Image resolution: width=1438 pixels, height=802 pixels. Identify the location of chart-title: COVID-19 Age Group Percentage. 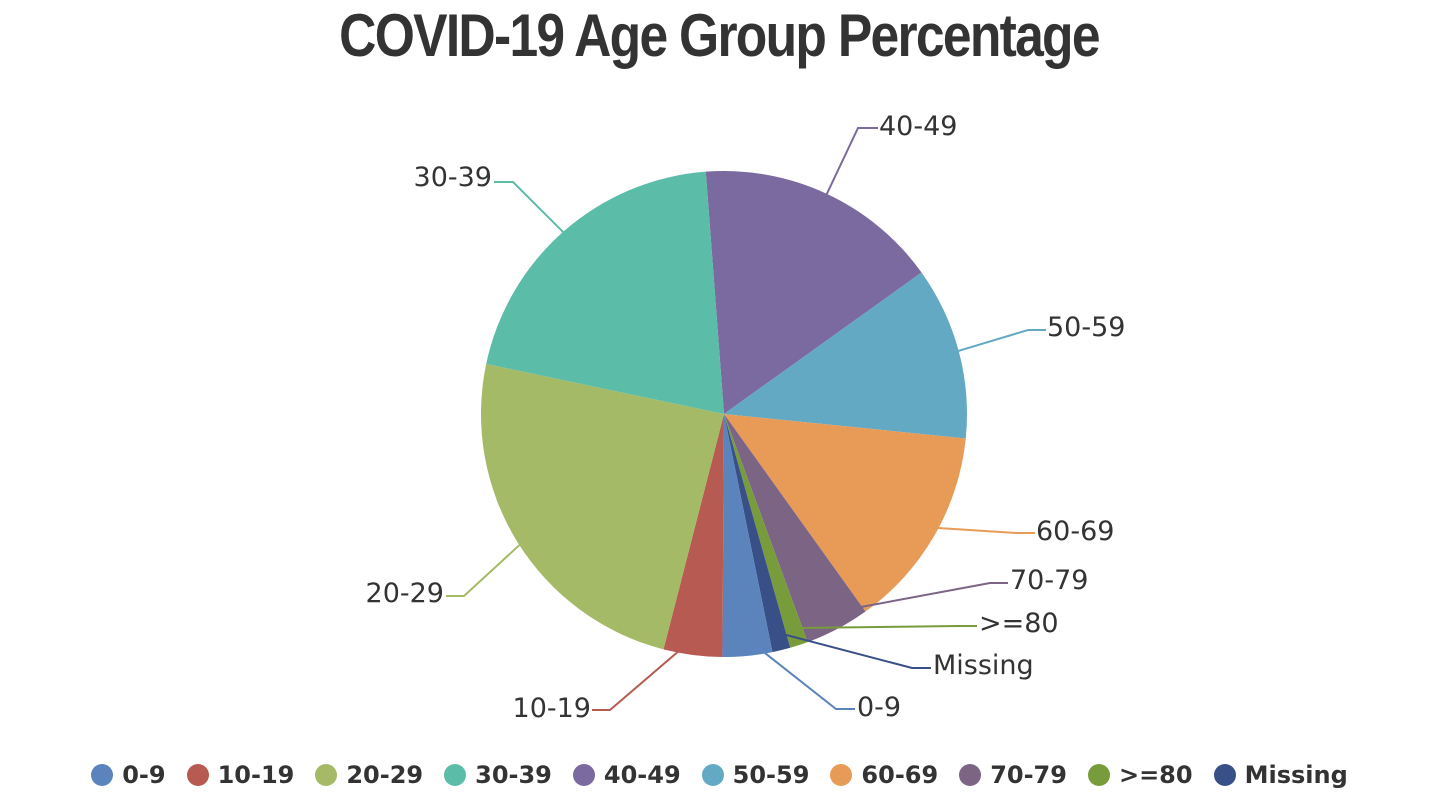
(719, 35).